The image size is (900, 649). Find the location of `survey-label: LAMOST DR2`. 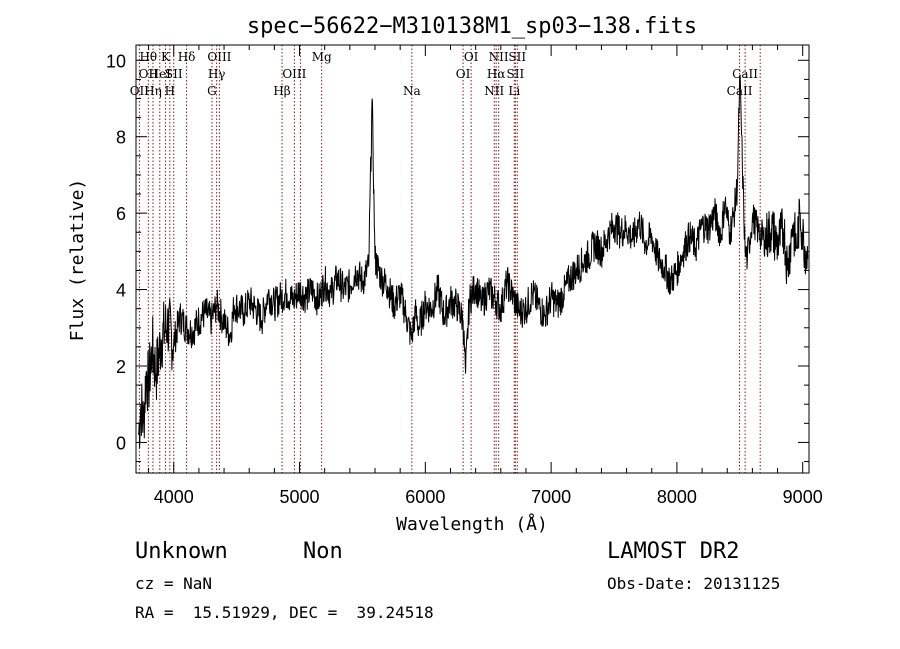

survey-label: LAMOST DR2 is located at coordinates (673, 551).